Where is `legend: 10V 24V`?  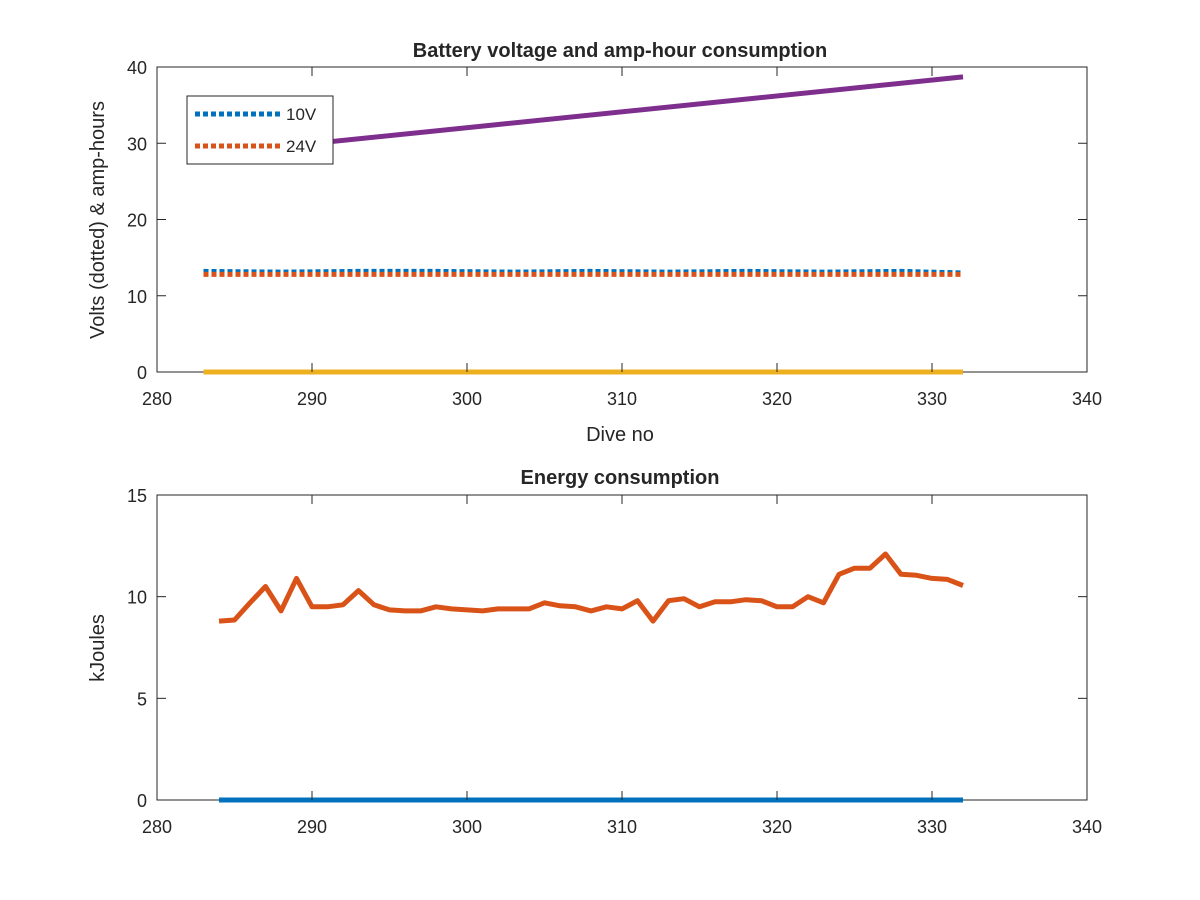
legend: 10V 24V is located at coordinates (260, 130).